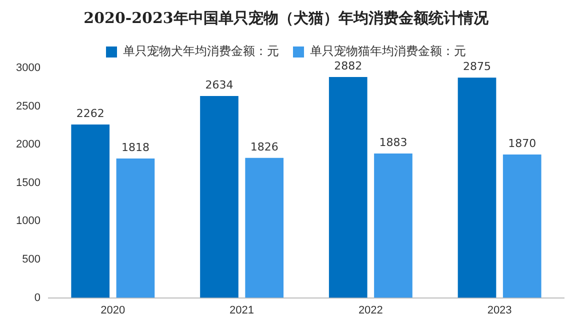 The height and width of the screenshot is (327, 576). What do you see at coordinates (28, 106) in the screenshot?
I see `y-tick-label: 2500` at bounding box center [28, 106].